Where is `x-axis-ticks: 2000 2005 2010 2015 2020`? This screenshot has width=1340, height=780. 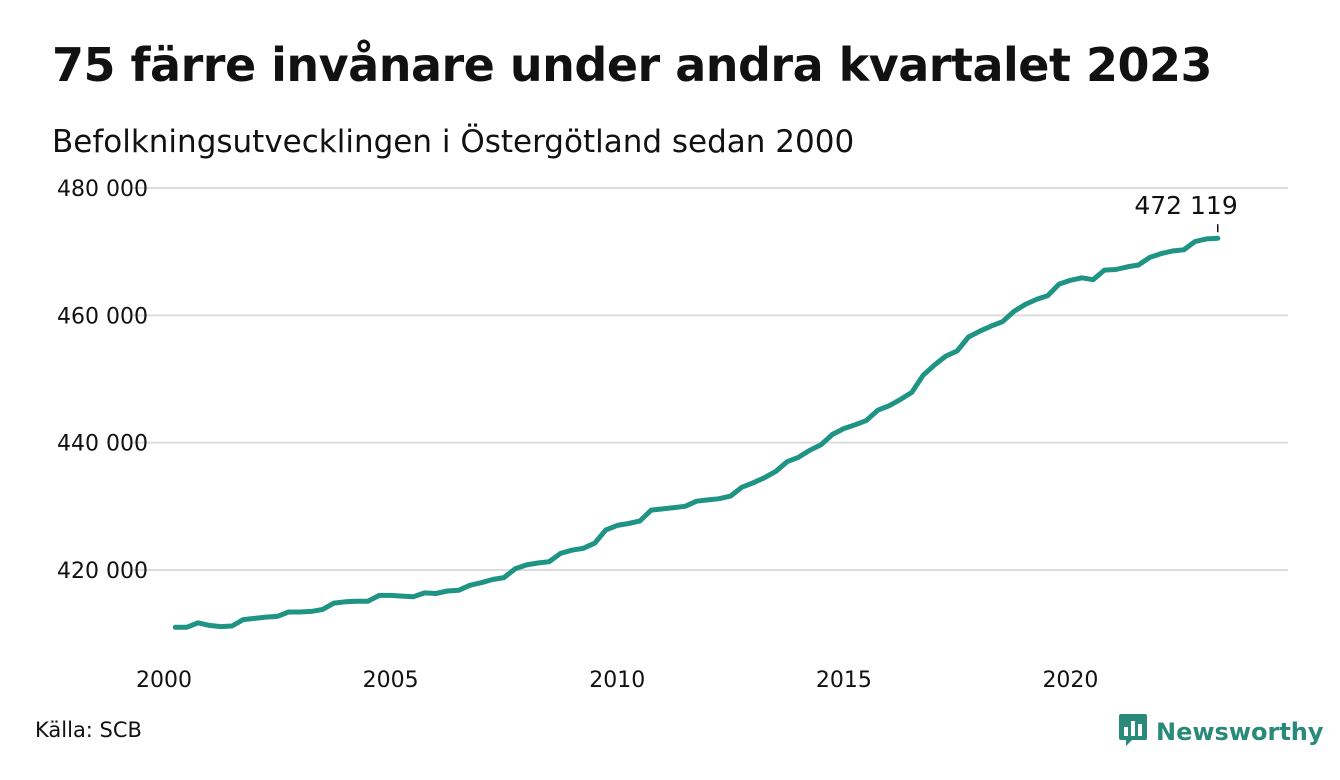 x-axis-ticks: 2000 2005 2010 2015 2020 is located at coordinates (617, 680).